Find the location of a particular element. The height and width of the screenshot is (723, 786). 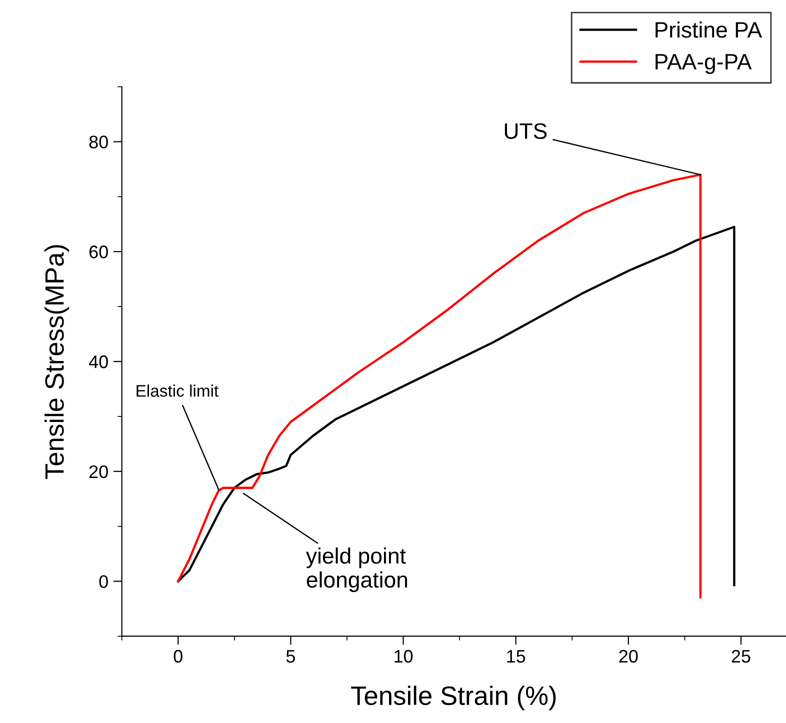

y-tick-label: 40 is located at coordinates (98, 361).